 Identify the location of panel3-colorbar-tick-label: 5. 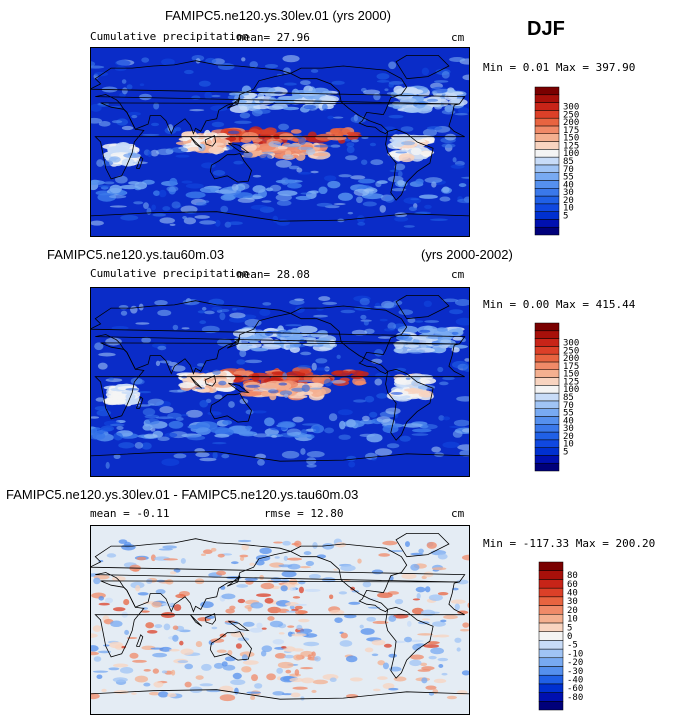
(569, 628).